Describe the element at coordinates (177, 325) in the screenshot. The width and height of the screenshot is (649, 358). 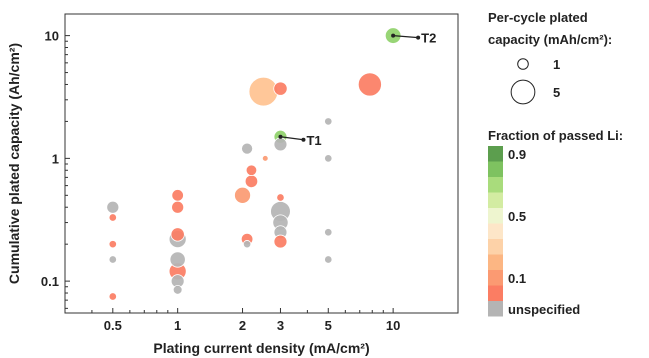
I see `x-tick-label: 1` at that location.